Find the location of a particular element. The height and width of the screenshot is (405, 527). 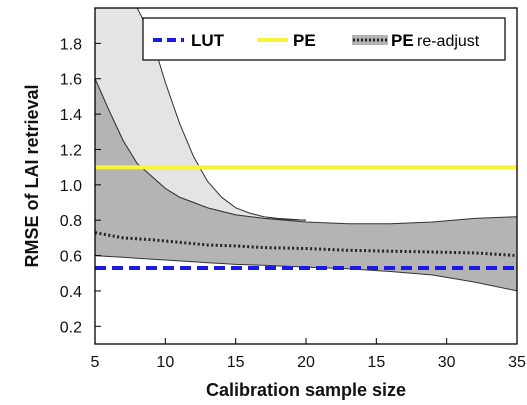

y-tick-label: 1.0 is located at coordinates (71, 186).